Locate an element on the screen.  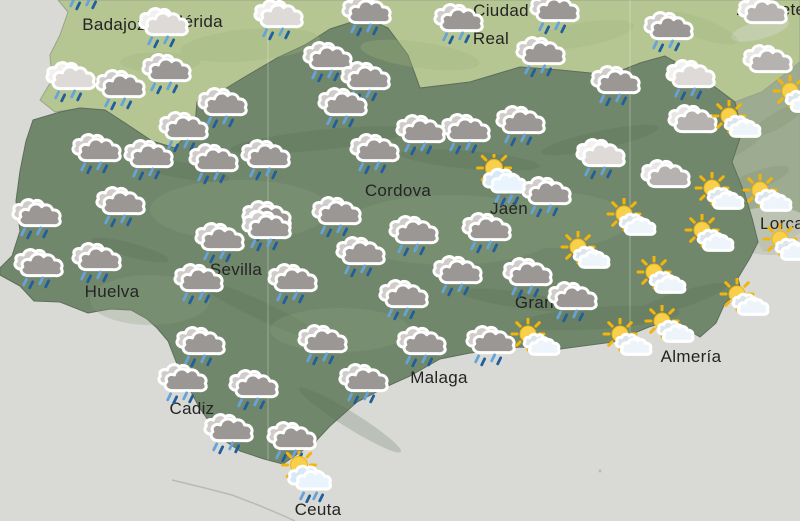
city-label-ciudad-real-line2: Real is located at coordinates (491, 38).